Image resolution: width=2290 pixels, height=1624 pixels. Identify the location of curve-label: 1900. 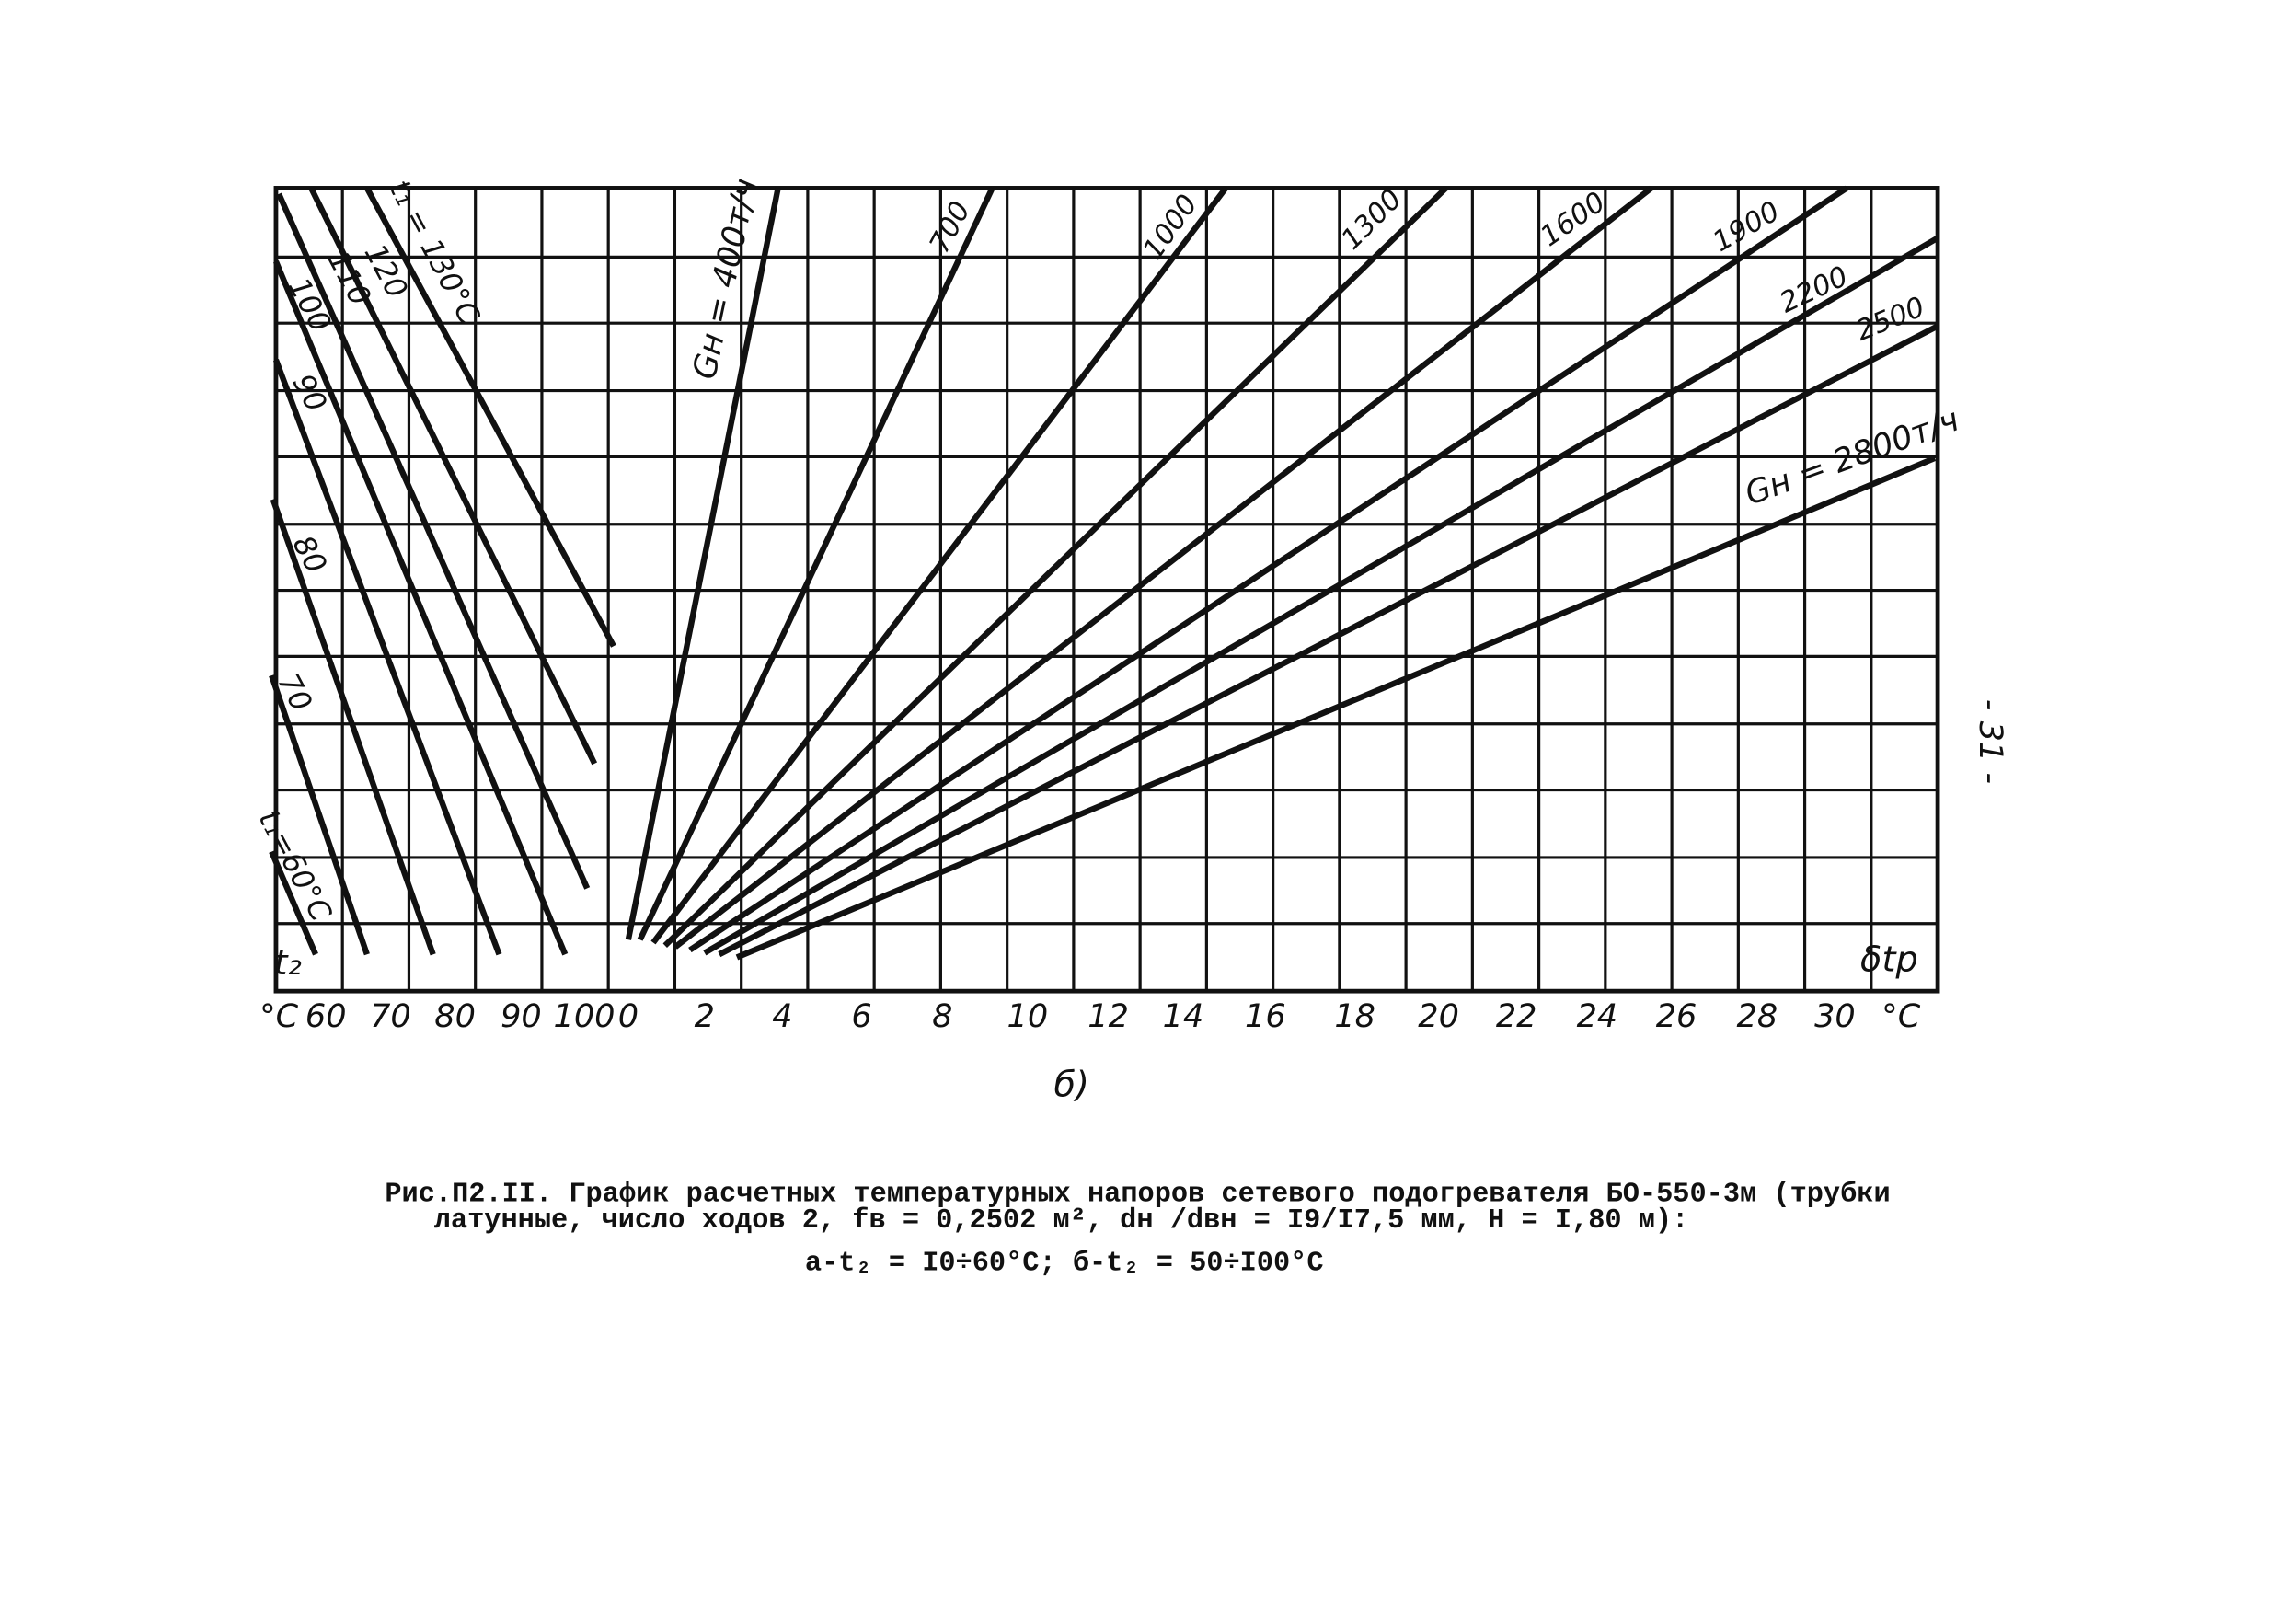
(1746, 227).